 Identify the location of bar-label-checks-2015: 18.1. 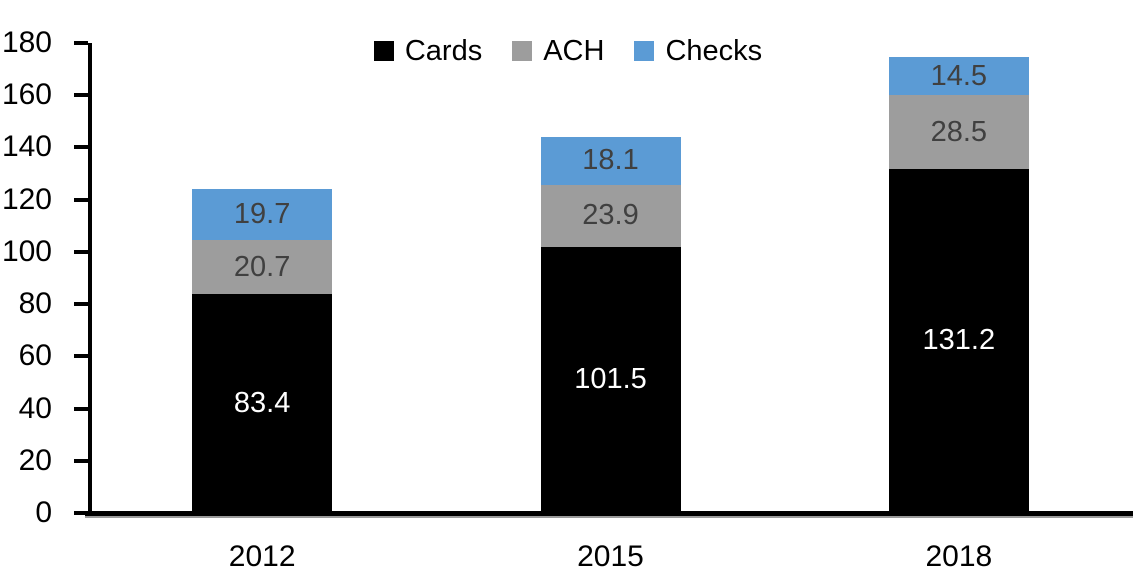
(610, 160).